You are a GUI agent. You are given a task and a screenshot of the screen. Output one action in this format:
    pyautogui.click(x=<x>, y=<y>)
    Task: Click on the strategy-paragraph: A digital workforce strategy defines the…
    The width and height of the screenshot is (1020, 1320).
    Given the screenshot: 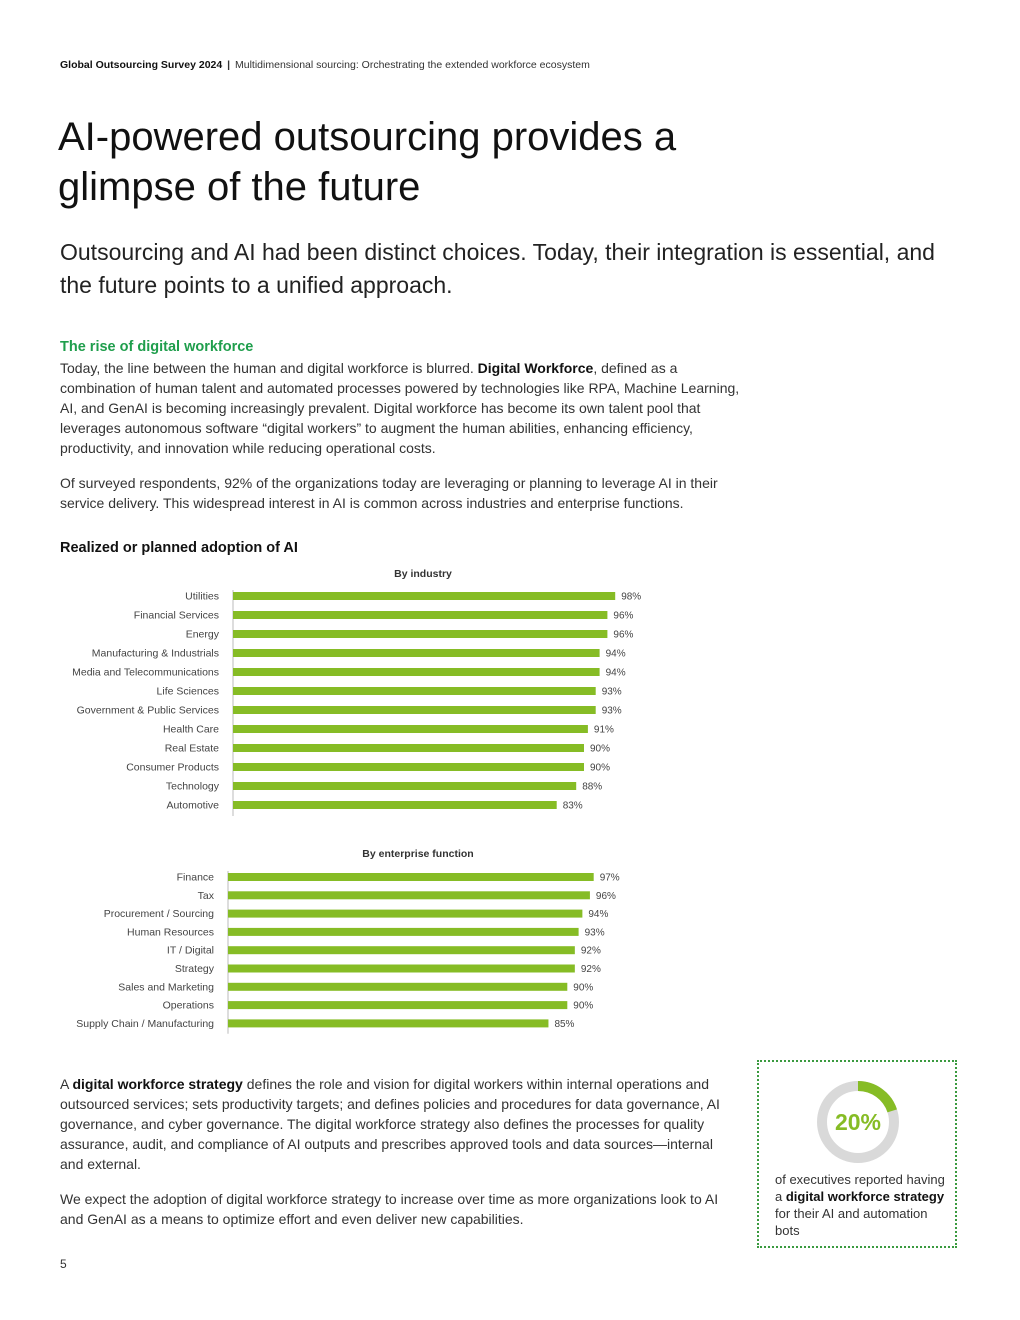 What is the action you would take?
    pyautogui.click(x=390, y=1124)
    